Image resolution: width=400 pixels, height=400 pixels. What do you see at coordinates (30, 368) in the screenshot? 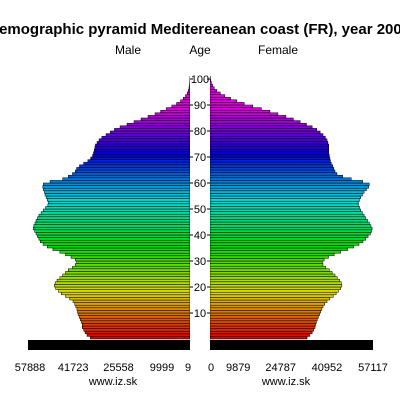
I see `male-x-tick-label: 57888` at bounding box center [30, 368].